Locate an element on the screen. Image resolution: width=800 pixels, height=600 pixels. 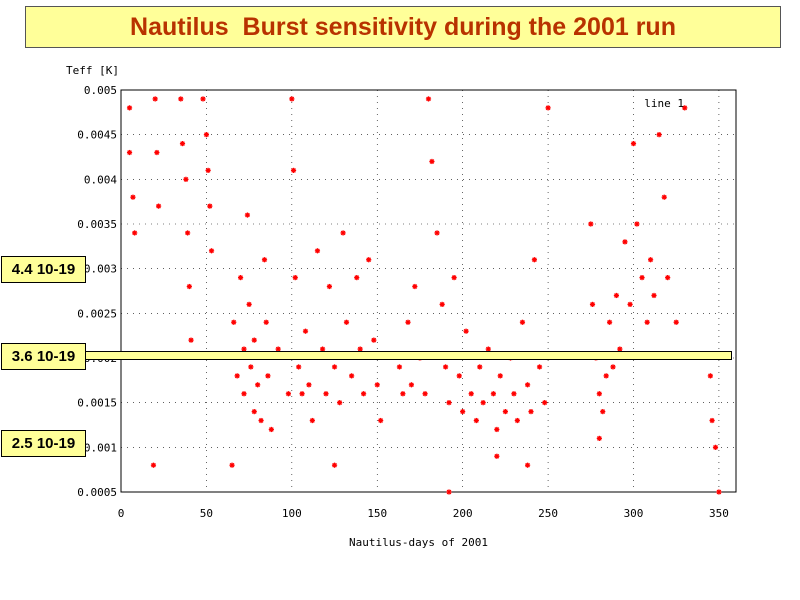
x-tick-label: 200 is located at coordinates (463, 513).